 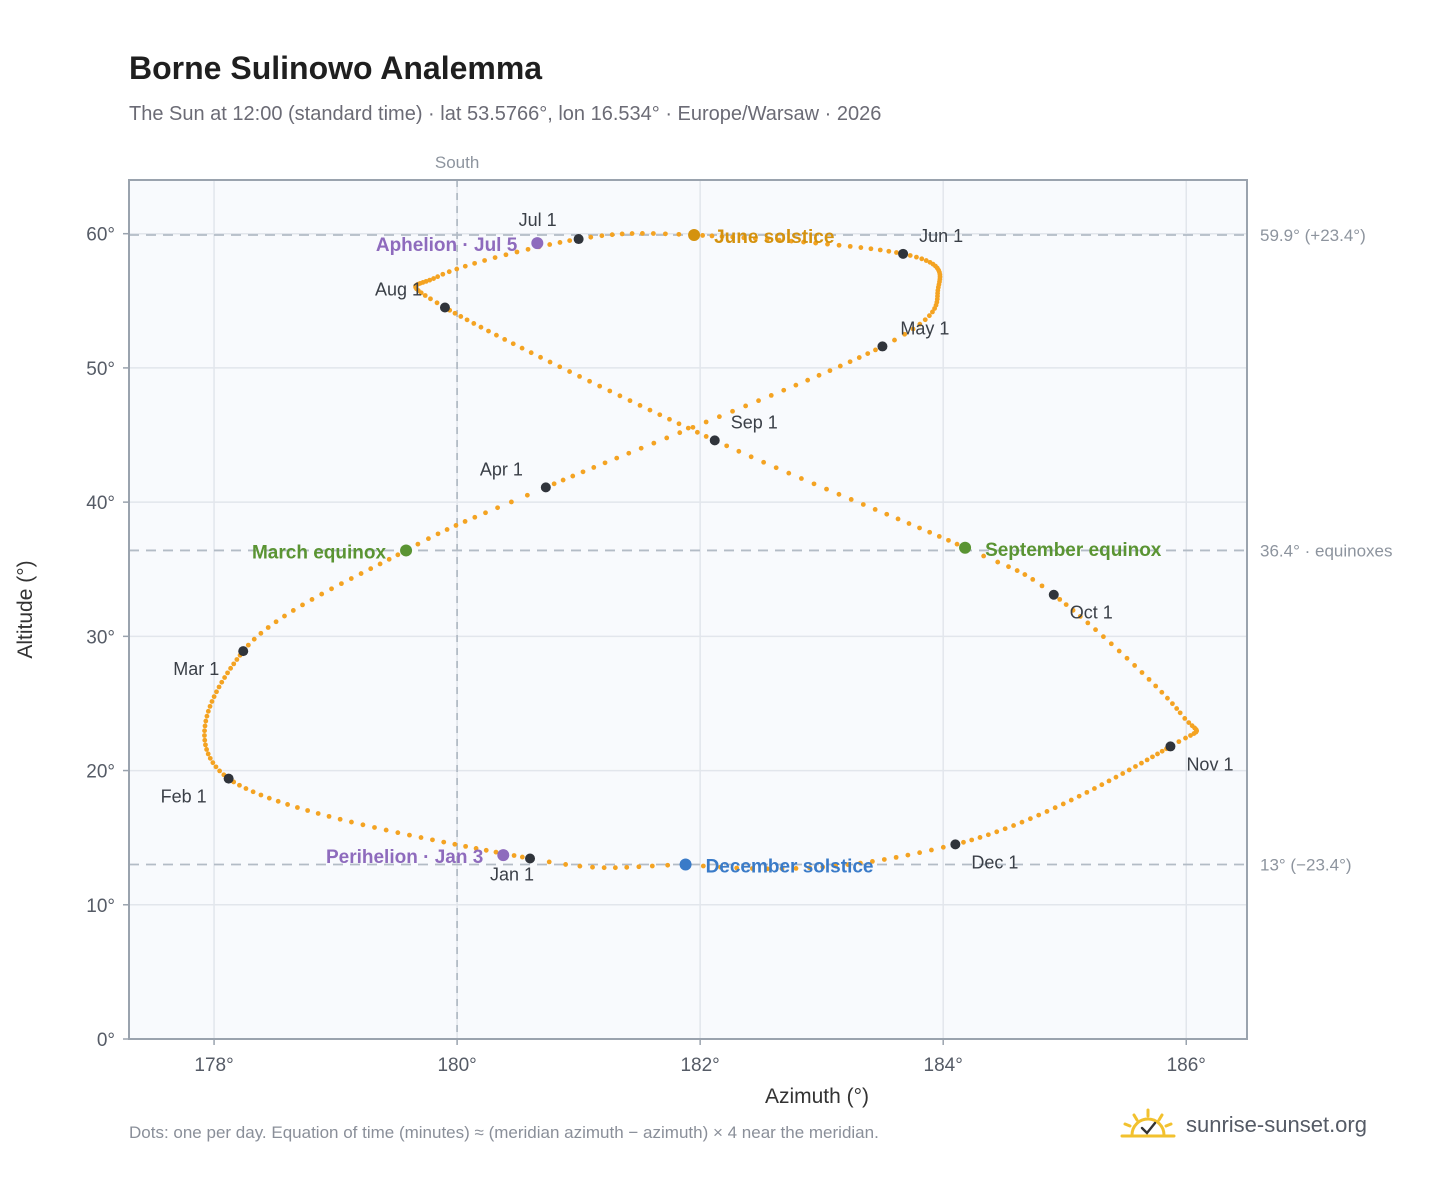 What do you see at coordinates (790, 867) in the screenshot?
I see `event-label: December solstice` at bounding box center [790, 867].